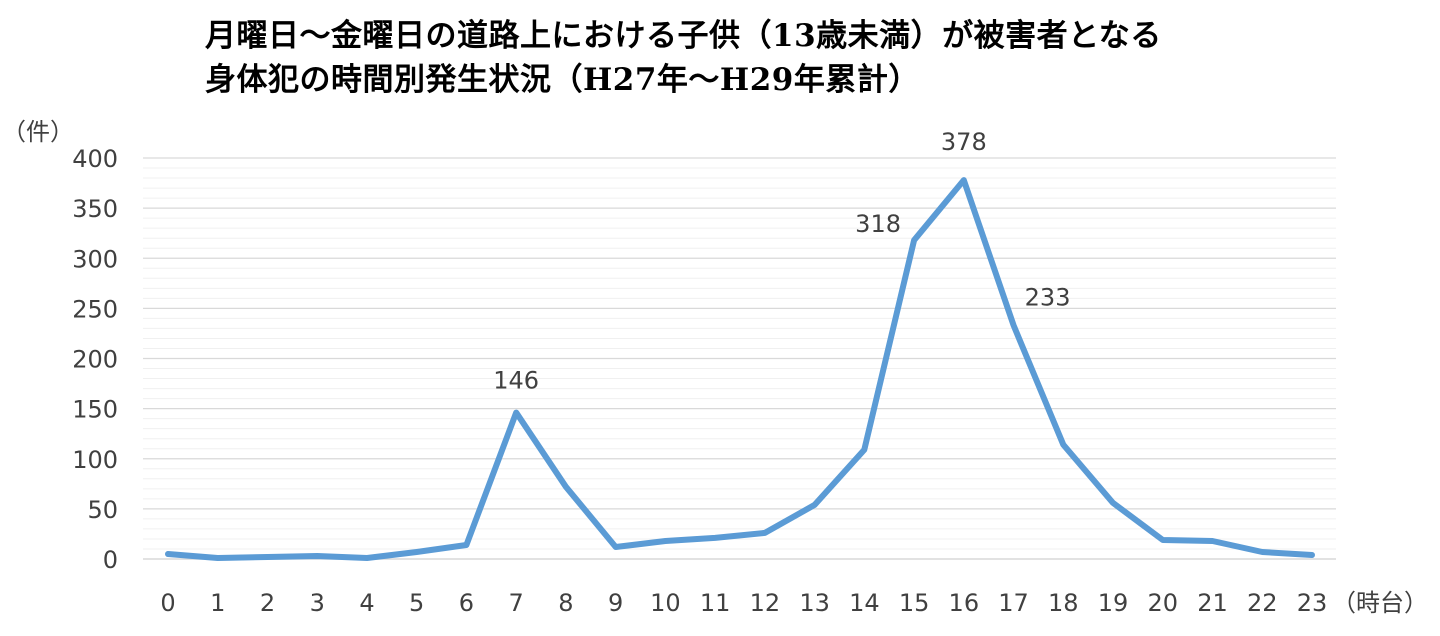 The width and height of the screenshot is (1440, 636). I want to click on x-tick-label: 14, so click(864, 603).